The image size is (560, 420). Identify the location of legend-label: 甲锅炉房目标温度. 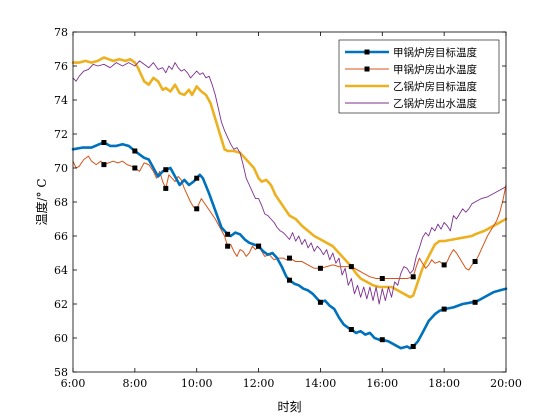
(435, 52).